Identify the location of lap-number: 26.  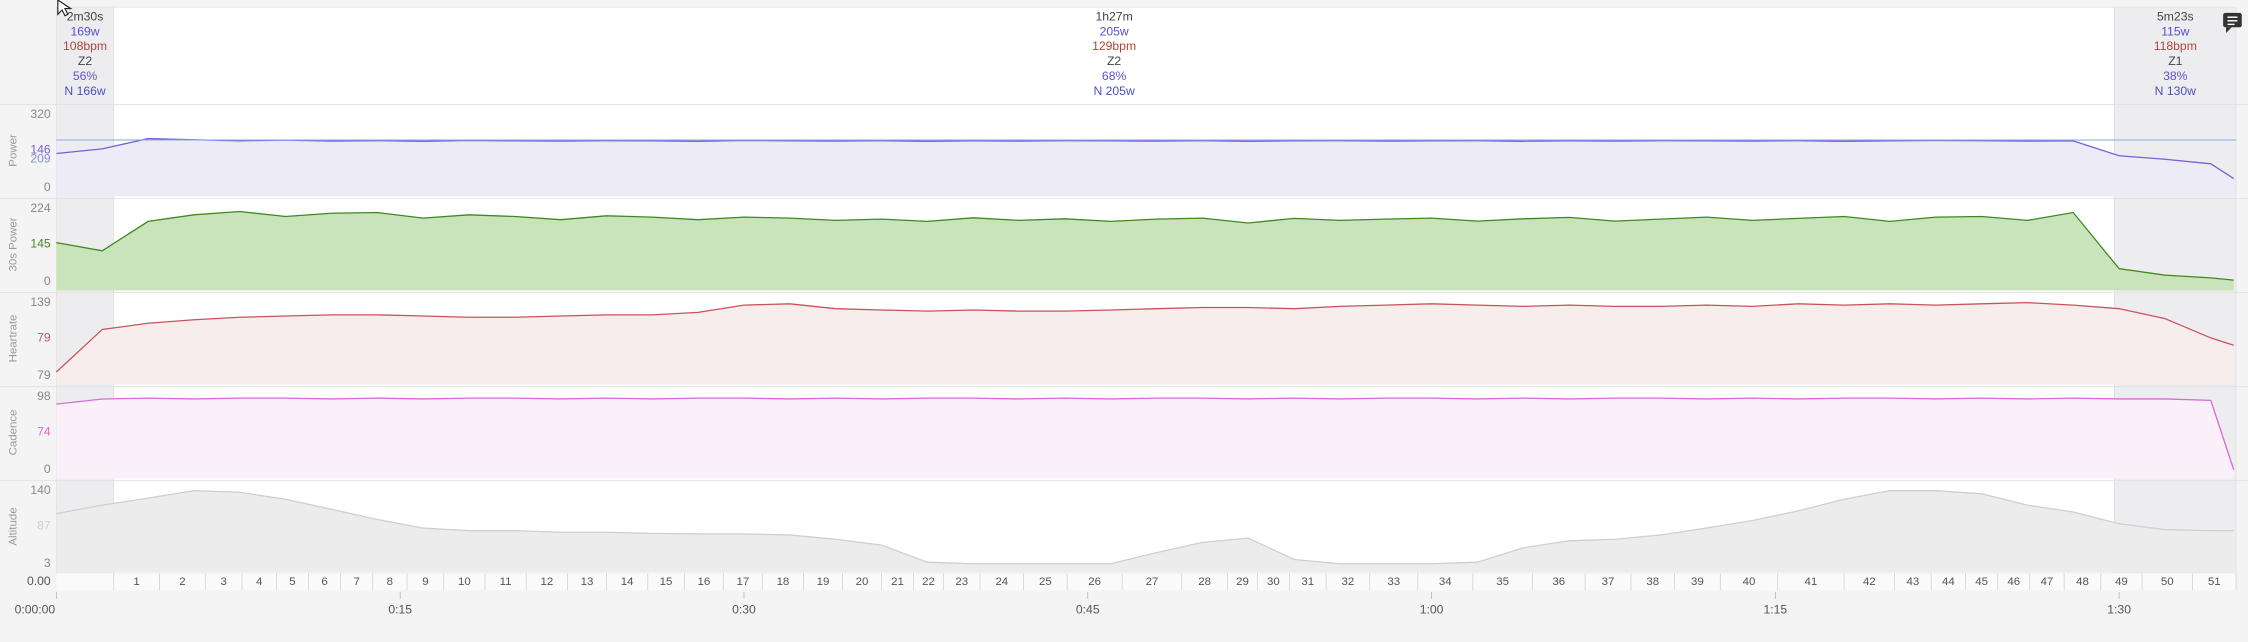
(1094, 582).